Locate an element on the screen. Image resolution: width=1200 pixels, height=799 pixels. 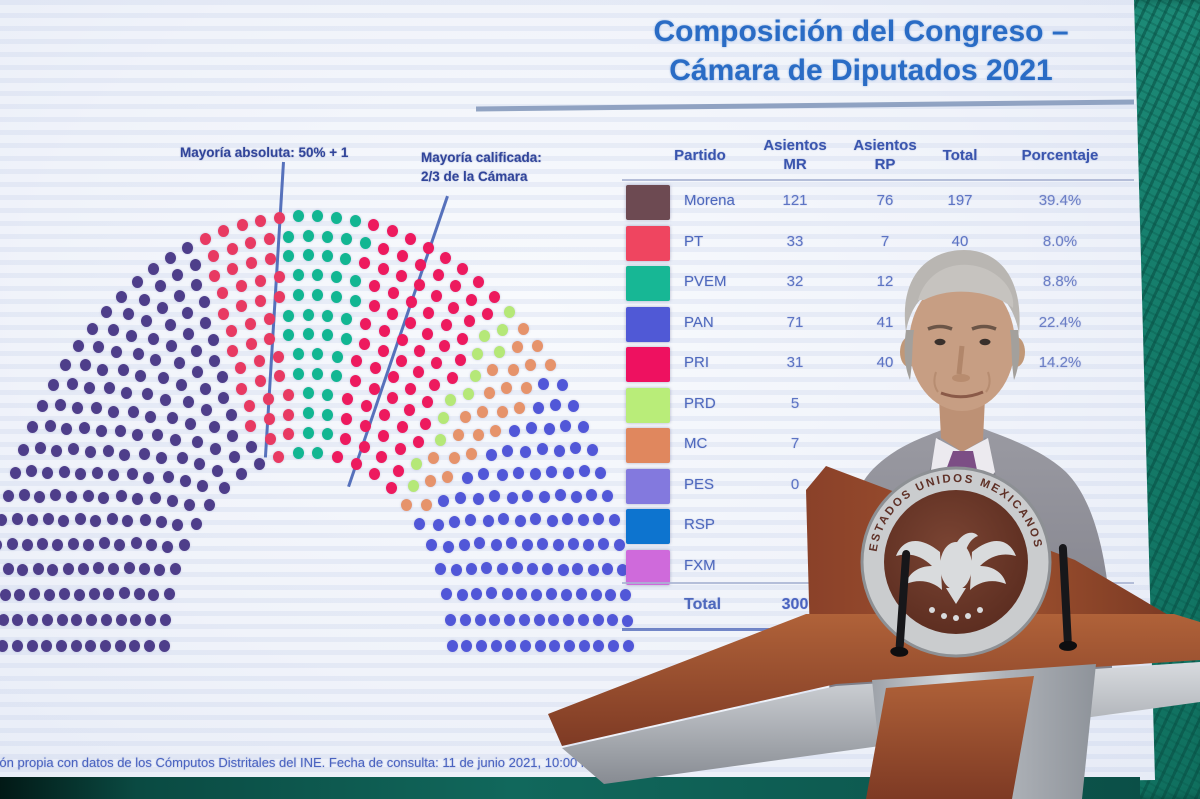
table-row: RSP is located at coordinates (872, 528).